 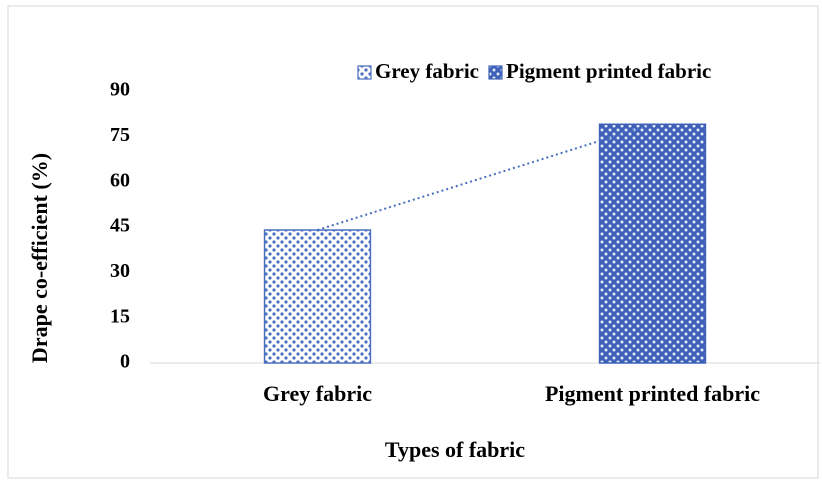 I want to click on y-tick-label: 60, so click(x=120, y=180).